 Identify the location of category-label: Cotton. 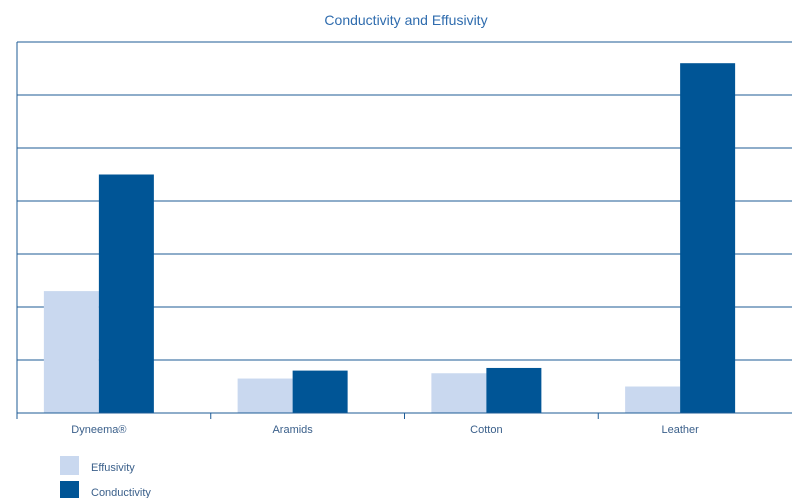
(486, 430).